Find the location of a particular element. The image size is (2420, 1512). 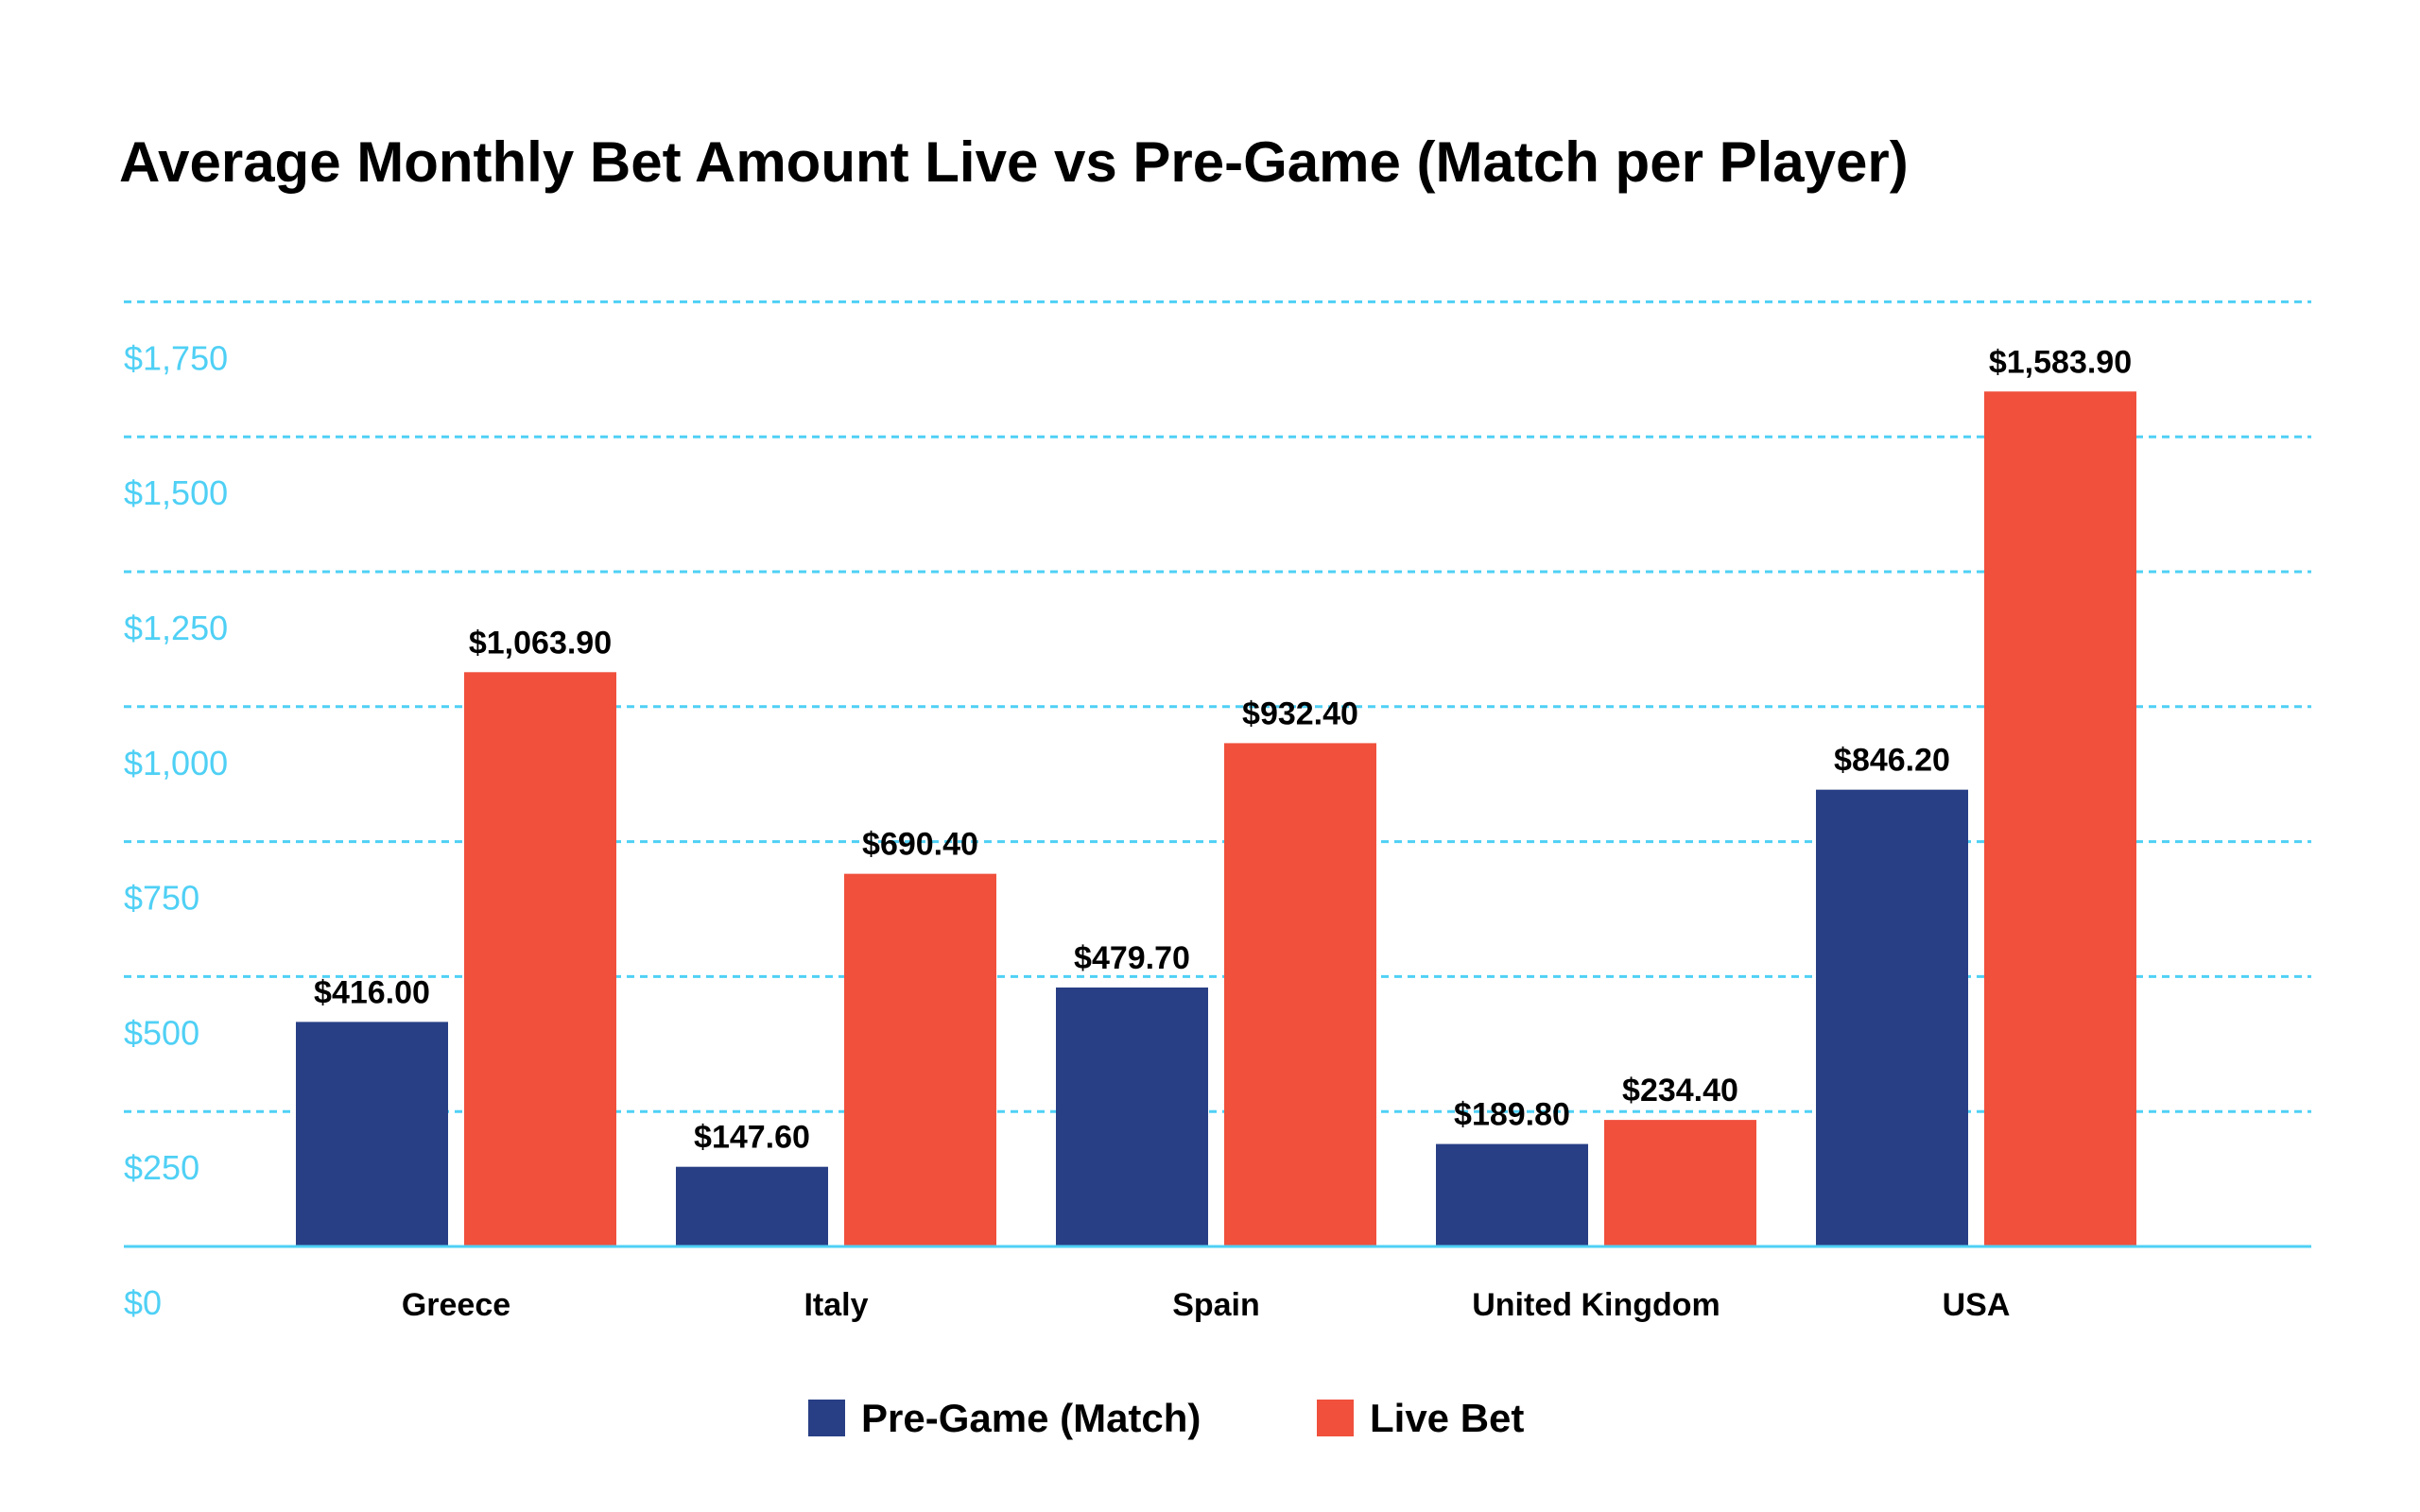

data-label: $234.40 is located at coordinates (1680, 1090).